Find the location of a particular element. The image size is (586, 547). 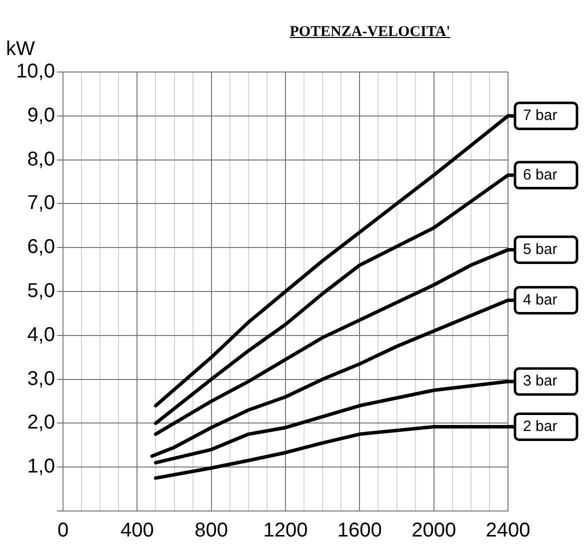

y-tick-label: 1,0 is located at coordinates (41, 467).